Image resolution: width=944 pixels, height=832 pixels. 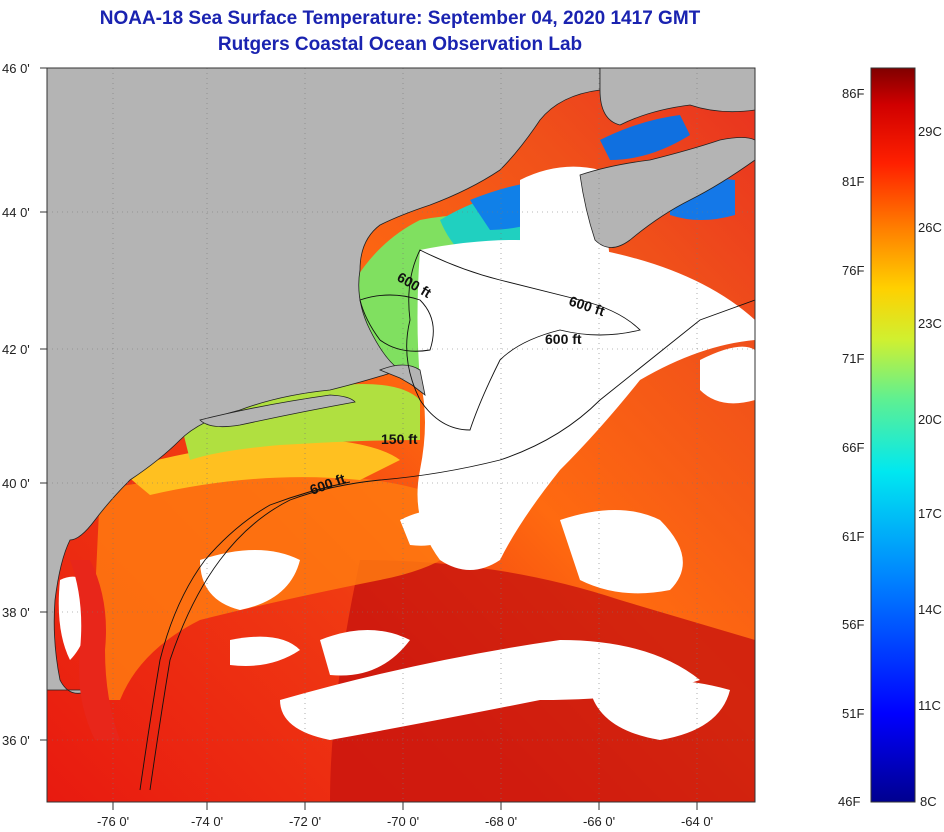 What do you see at coordinates (893, 435) in the screenshot?
I see `color-scale-bar` at bounding box center [893, 435].